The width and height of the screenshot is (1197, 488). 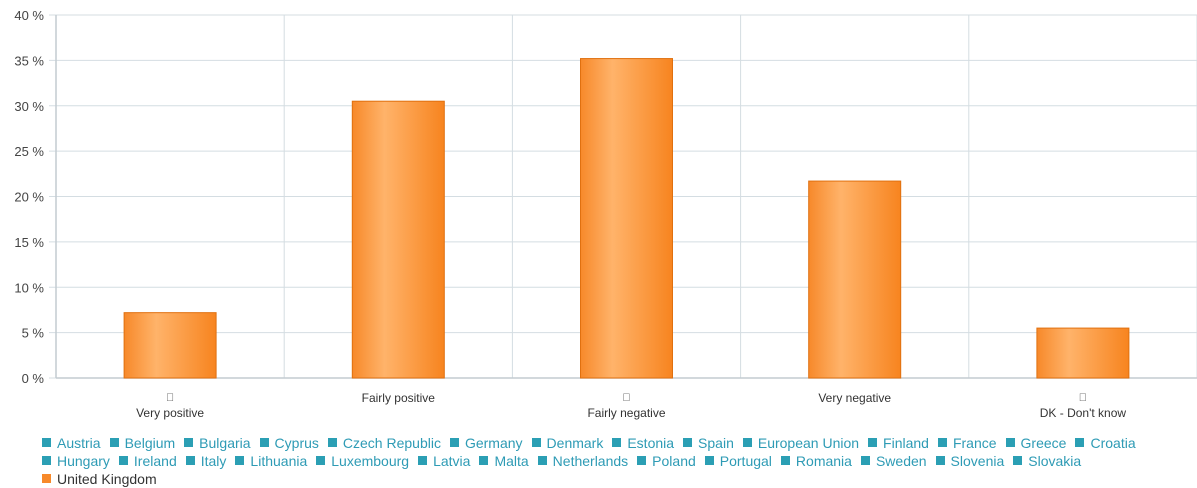 I want to click on legend-item: Cyprus, so click(x=289, y=443).